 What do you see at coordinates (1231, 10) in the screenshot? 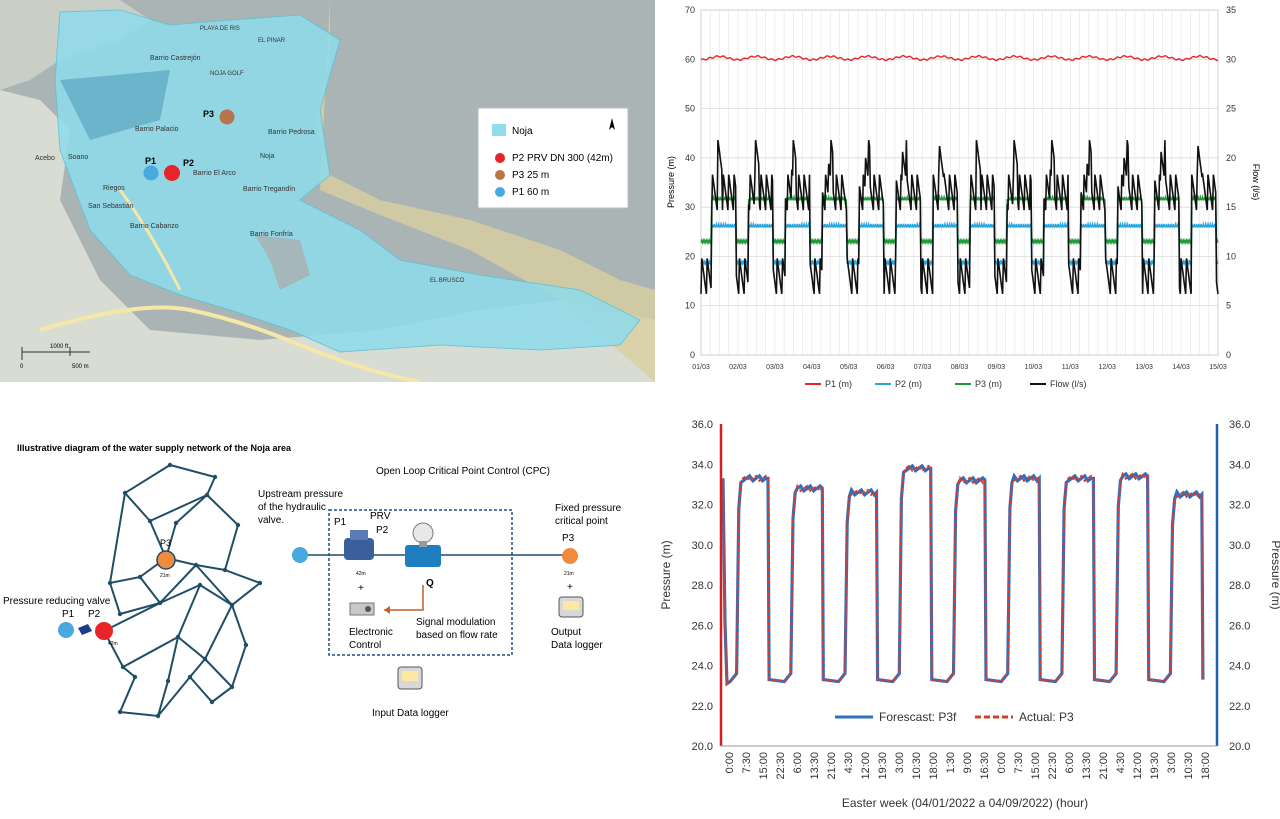
I see `chart1-y2-tick-label: 35` at bounding box center [1231, 10].